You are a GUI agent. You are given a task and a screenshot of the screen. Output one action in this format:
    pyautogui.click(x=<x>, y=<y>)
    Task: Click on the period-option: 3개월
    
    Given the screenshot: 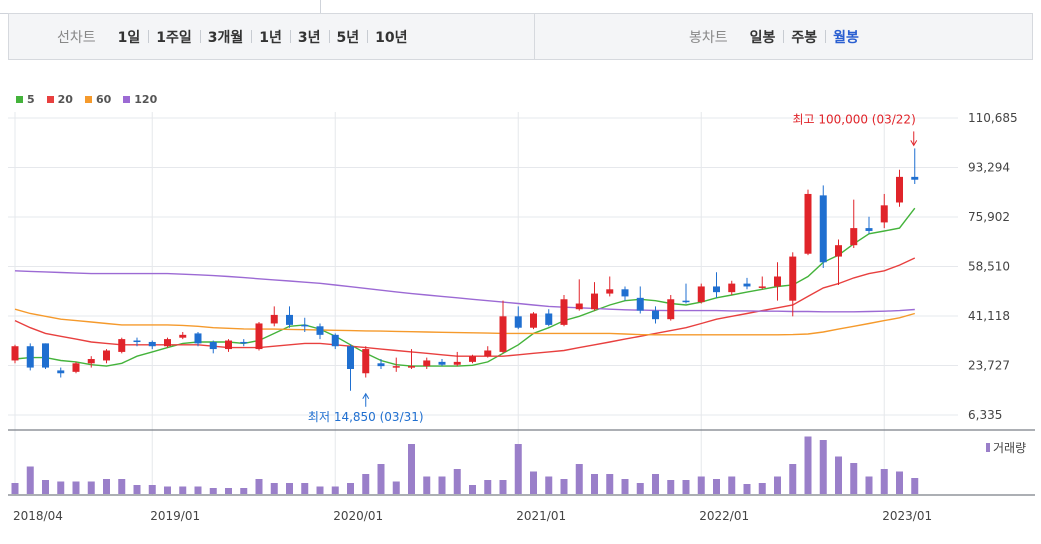 What is the action you would take?
    pyautogui.click(x=225, y=37)
    